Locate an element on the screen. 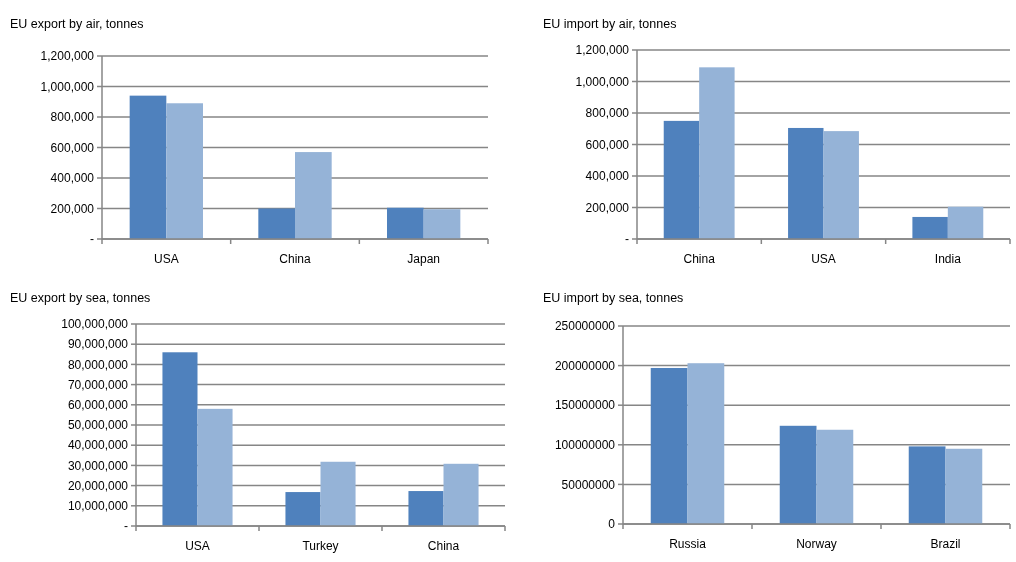 This screenshot has height=562, width=1016. x-tick-label: Brazil is located at coordinates (945, 544).